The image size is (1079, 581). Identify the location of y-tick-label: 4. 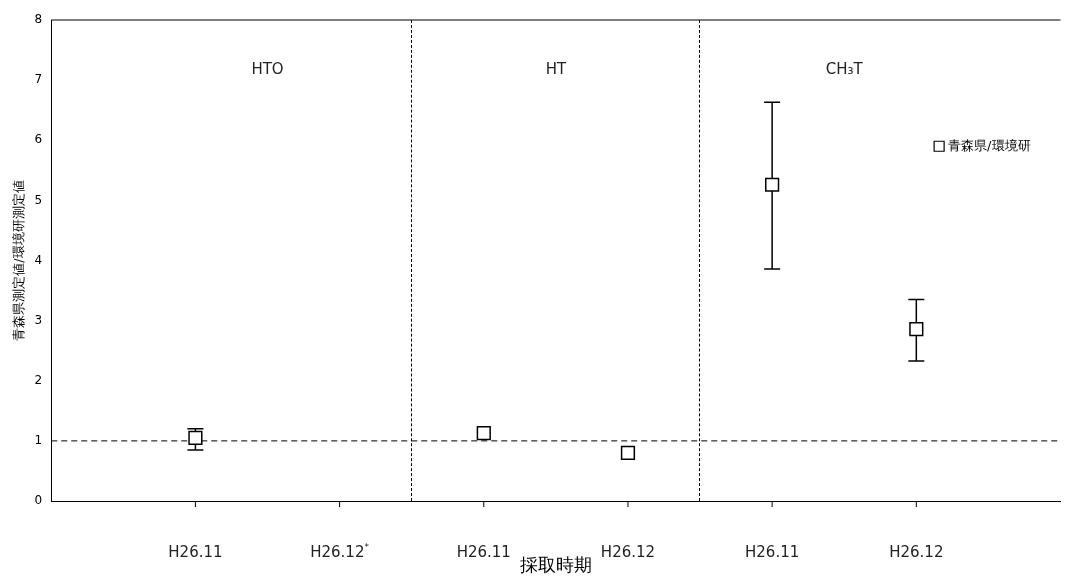
(38, 259).